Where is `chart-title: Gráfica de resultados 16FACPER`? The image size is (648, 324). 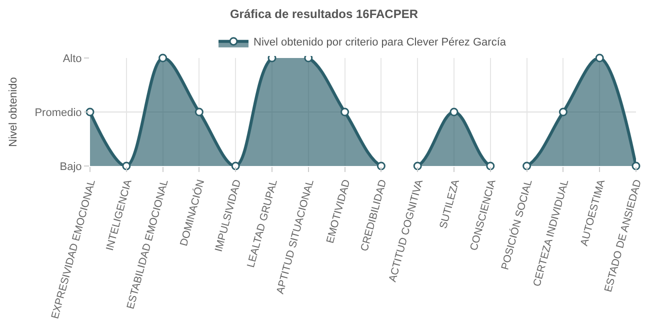 chart-title: Gráfica de resultados 16FACPER is located at coordinates (324, 14).